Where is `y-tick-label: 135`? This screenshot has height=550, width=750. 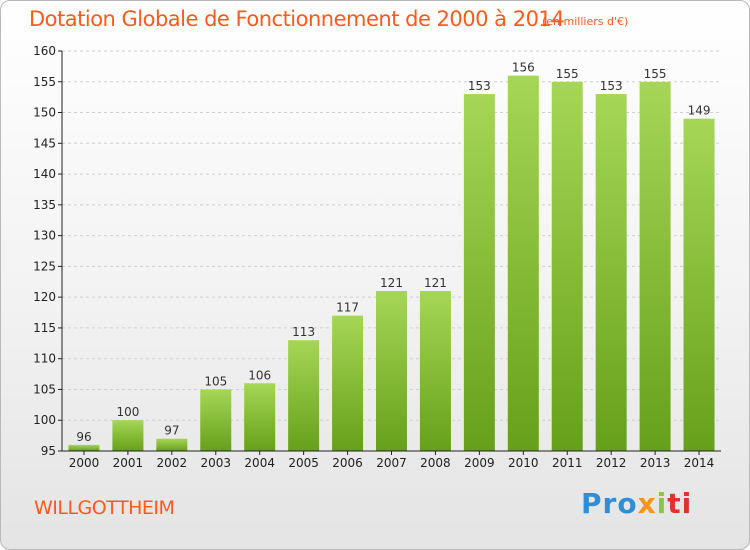
y-tick-label: 135 is located at coordinates (44, 205).